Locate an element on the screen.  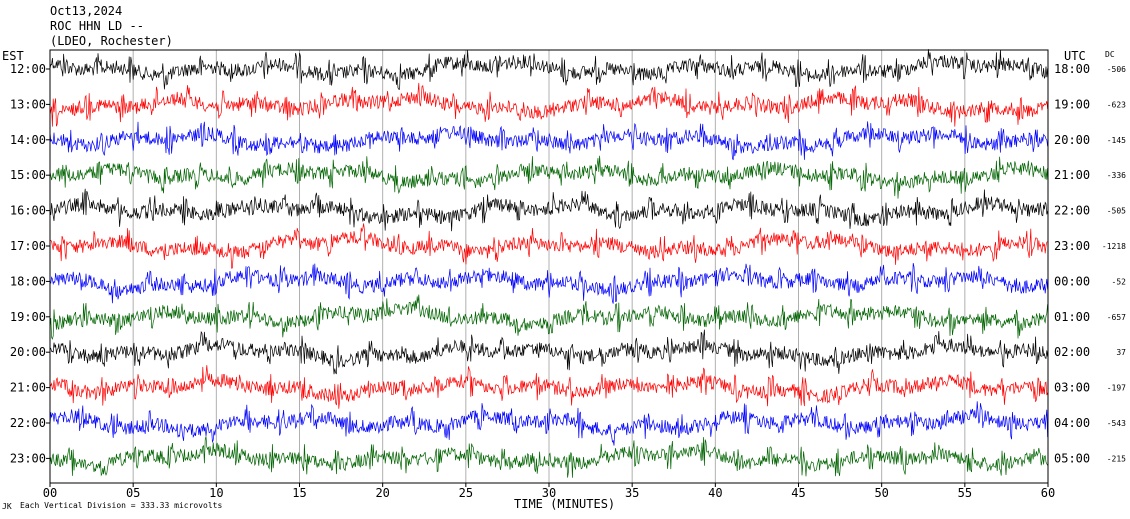
est-row-label: 12:00 is located at coordinates (28, 69).